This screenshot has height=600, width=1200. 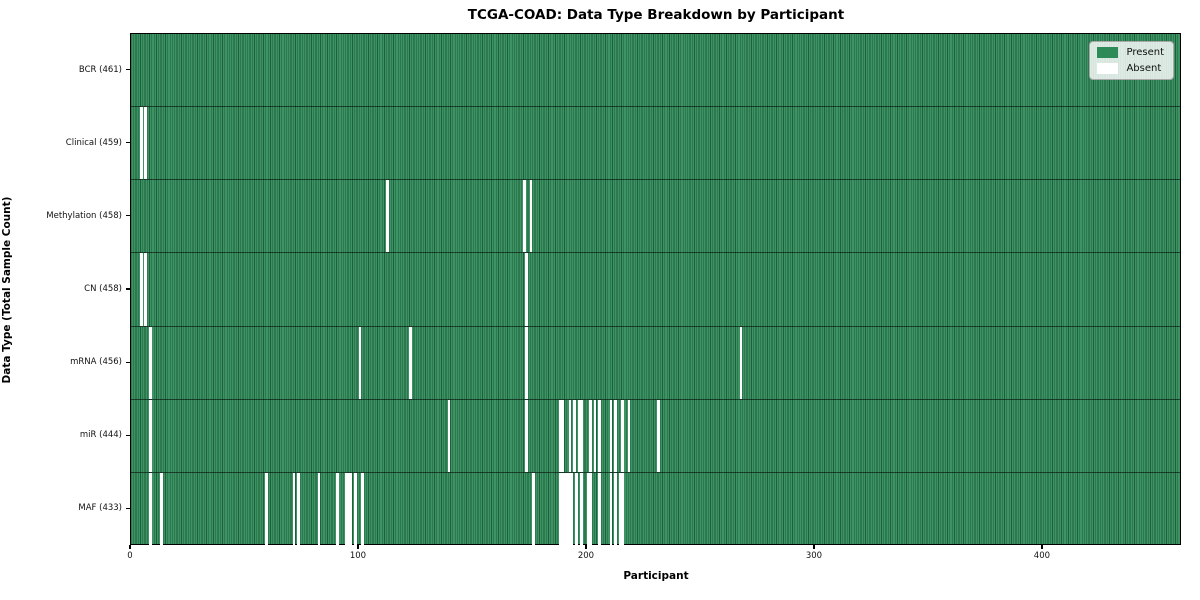 I want to click on heatmap-row-cn, so click(x=655, y=290).